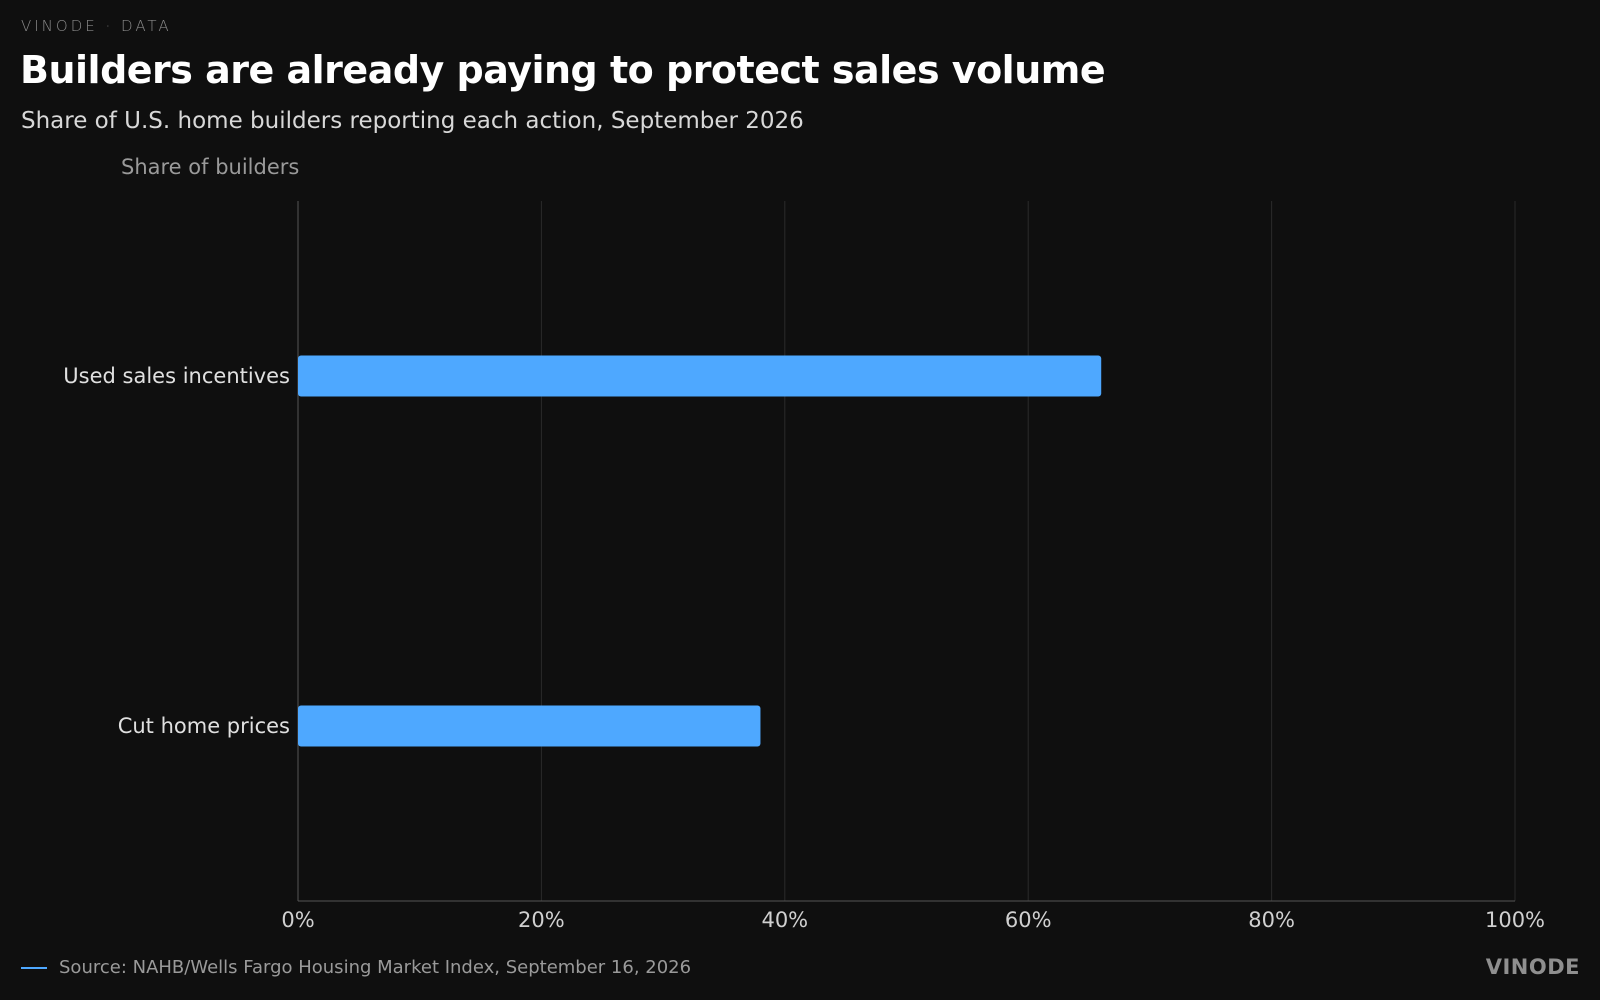 This screenshot has height=1000, width=1600. I want to click on source-swatch-icon, so click(34, 967).